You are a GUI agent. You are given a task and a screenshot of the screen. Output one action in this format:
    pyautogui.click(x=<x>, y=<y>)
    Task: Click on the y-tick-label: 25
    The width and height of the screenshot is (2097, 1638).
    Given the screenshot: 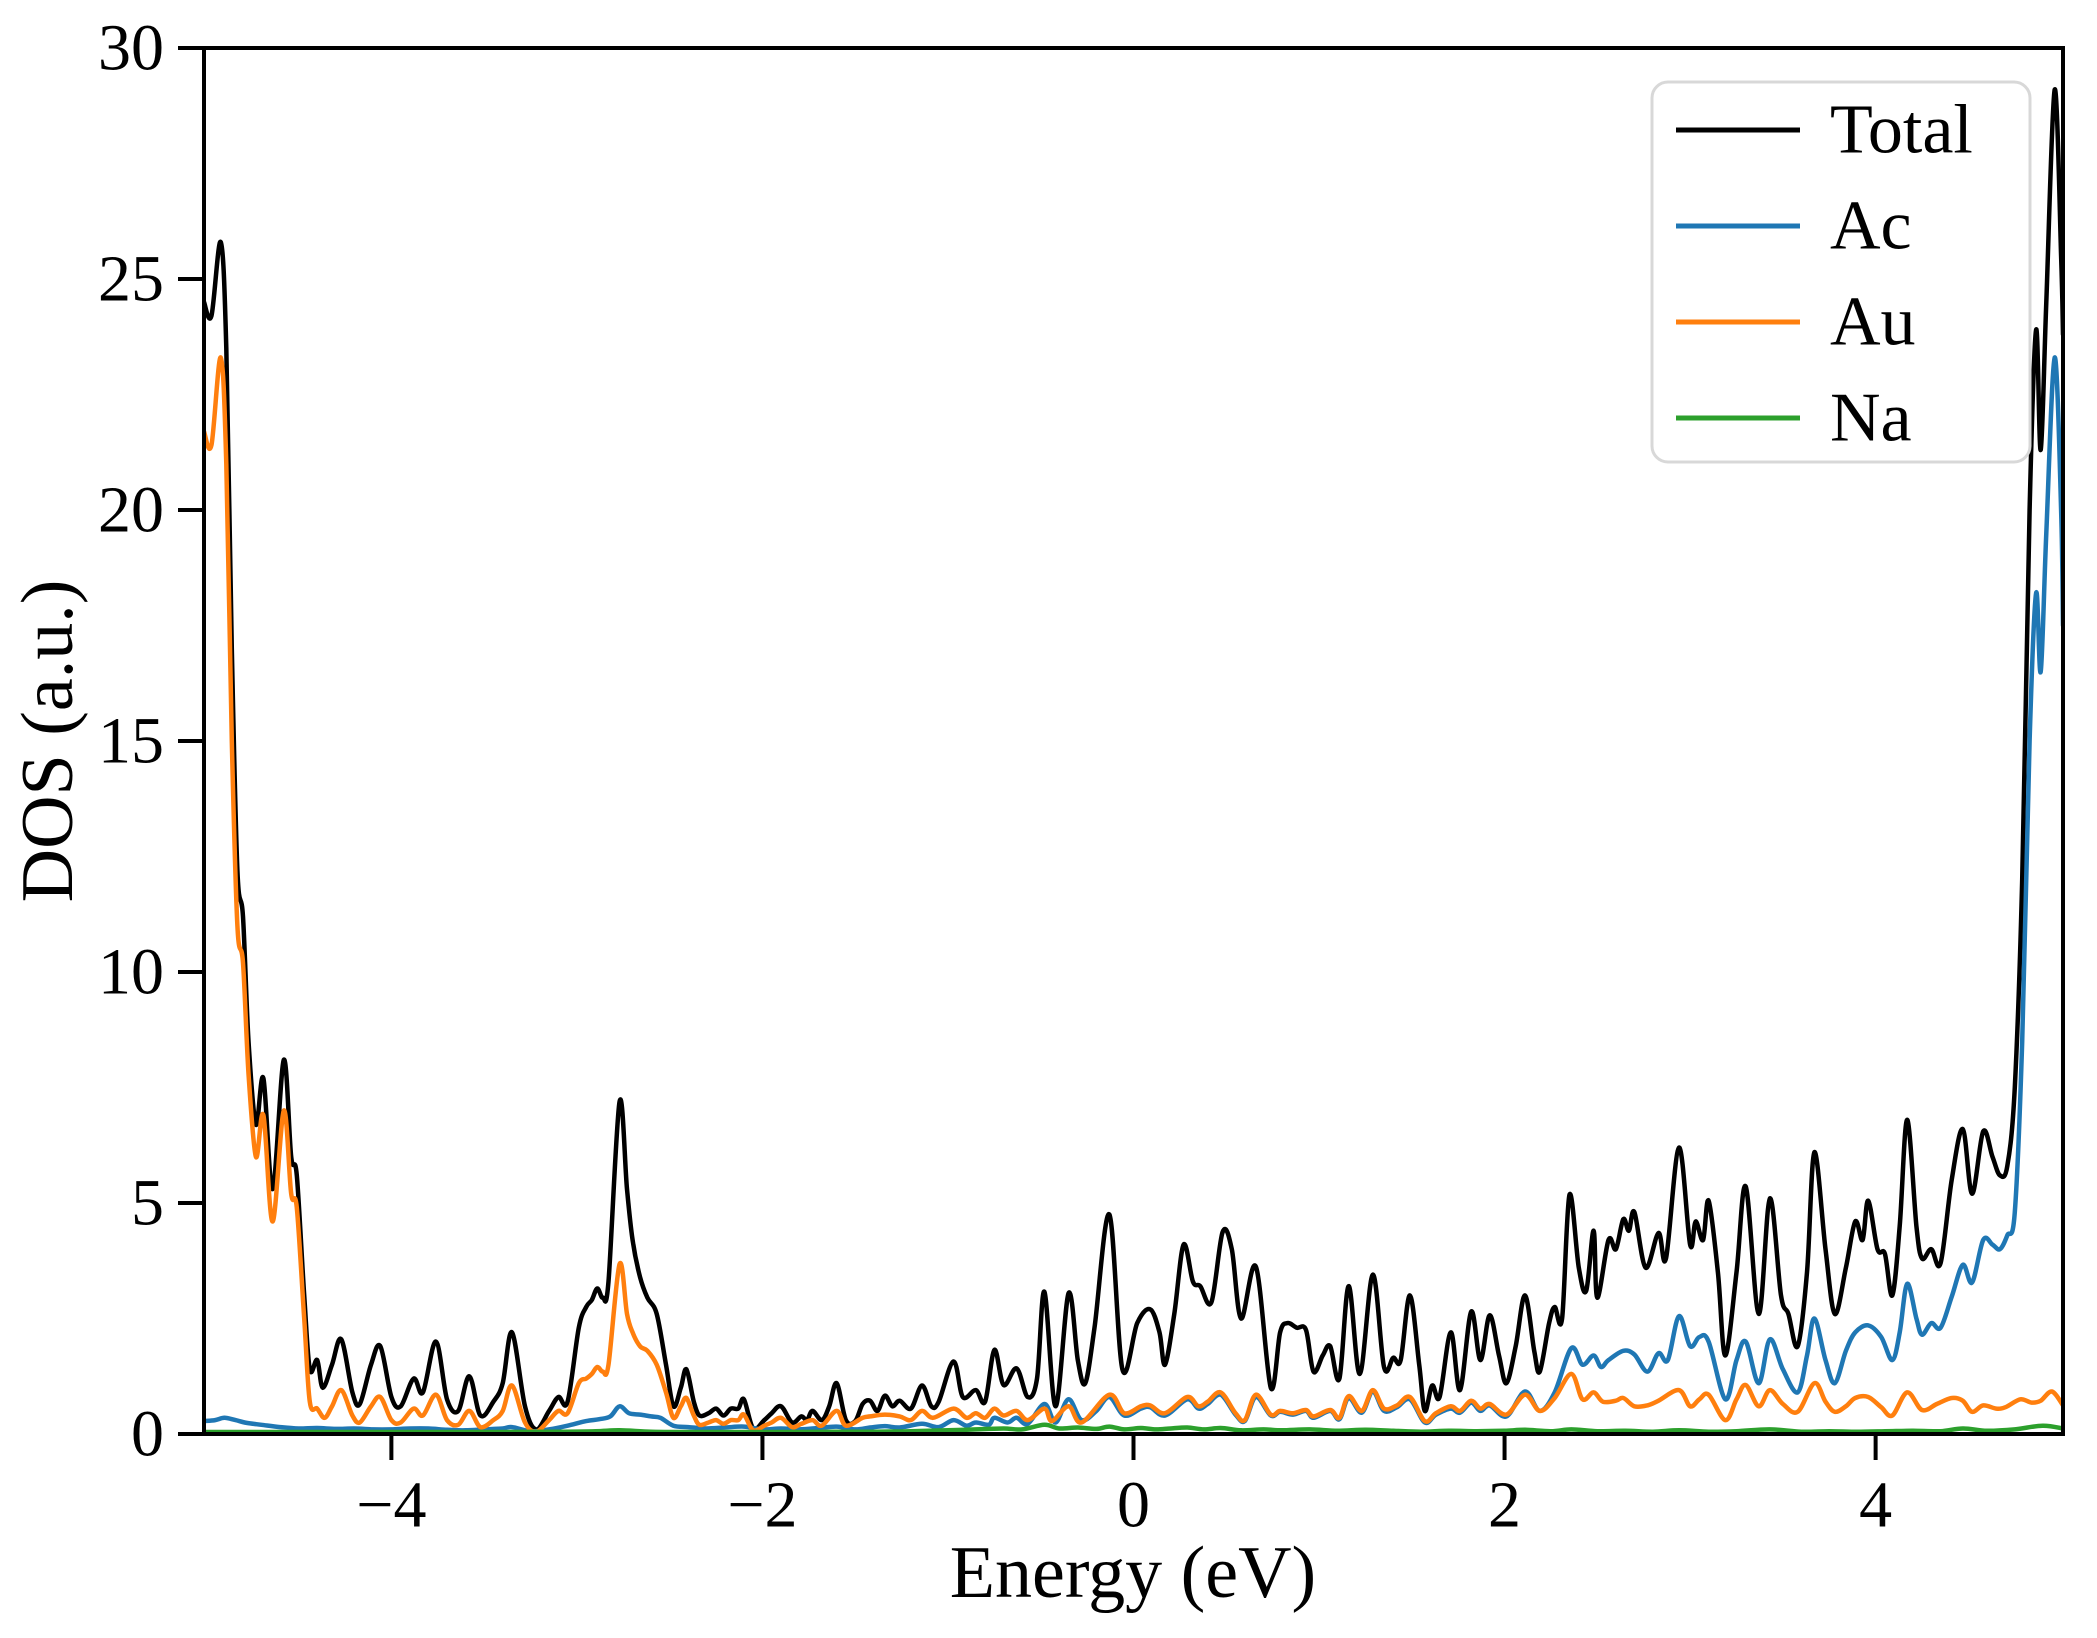 What is the action you would take?
    pyautogui.click(x=131, y=279)
    